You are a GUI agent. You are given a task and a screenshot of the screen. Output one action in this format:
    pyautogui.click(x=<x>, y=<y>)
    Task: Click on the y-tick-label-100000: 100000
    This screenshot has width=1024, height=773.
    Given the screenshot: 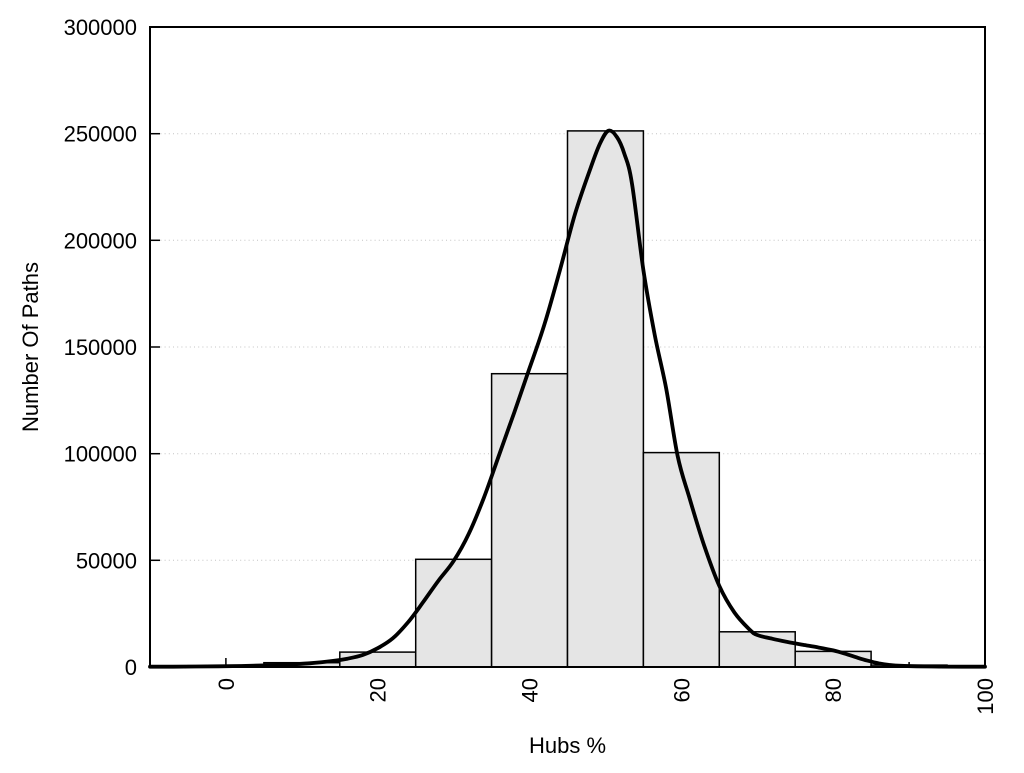 What is the action you would take?
    pyautogui.click(x=100, y=454)
    